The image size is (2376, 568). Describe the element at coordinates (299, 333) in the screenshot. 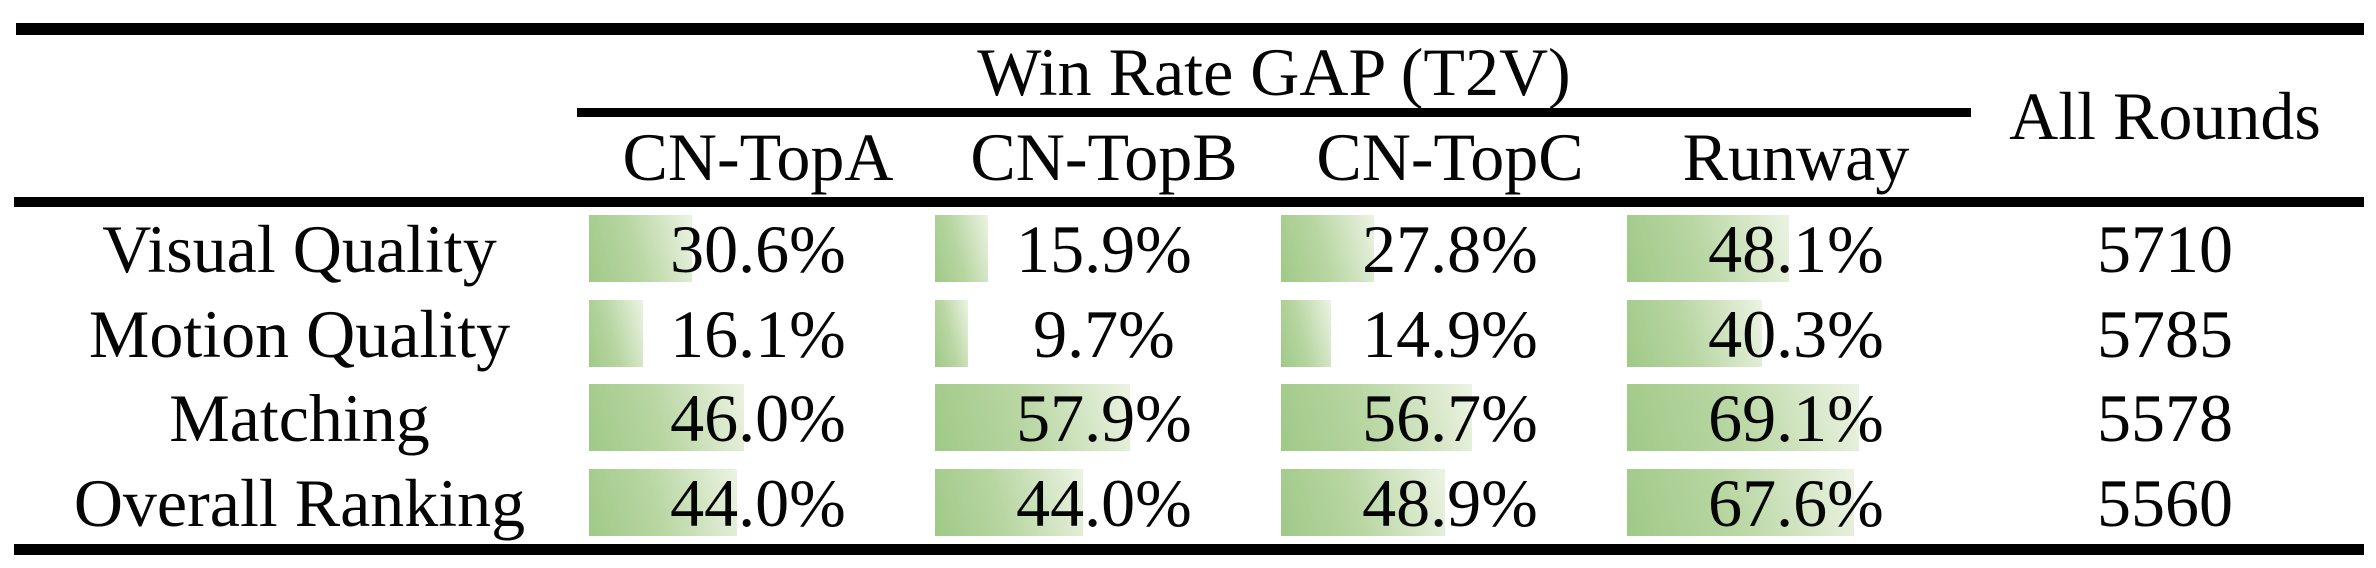

I see `row-label: Motion Quality` at that location.